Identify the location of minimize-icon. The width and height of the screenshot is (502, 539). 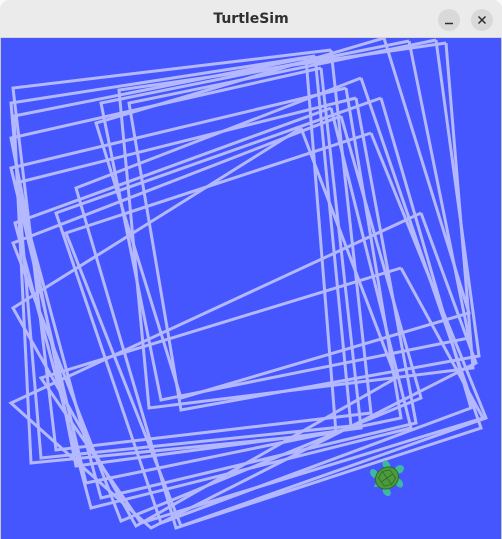
(449, 23).